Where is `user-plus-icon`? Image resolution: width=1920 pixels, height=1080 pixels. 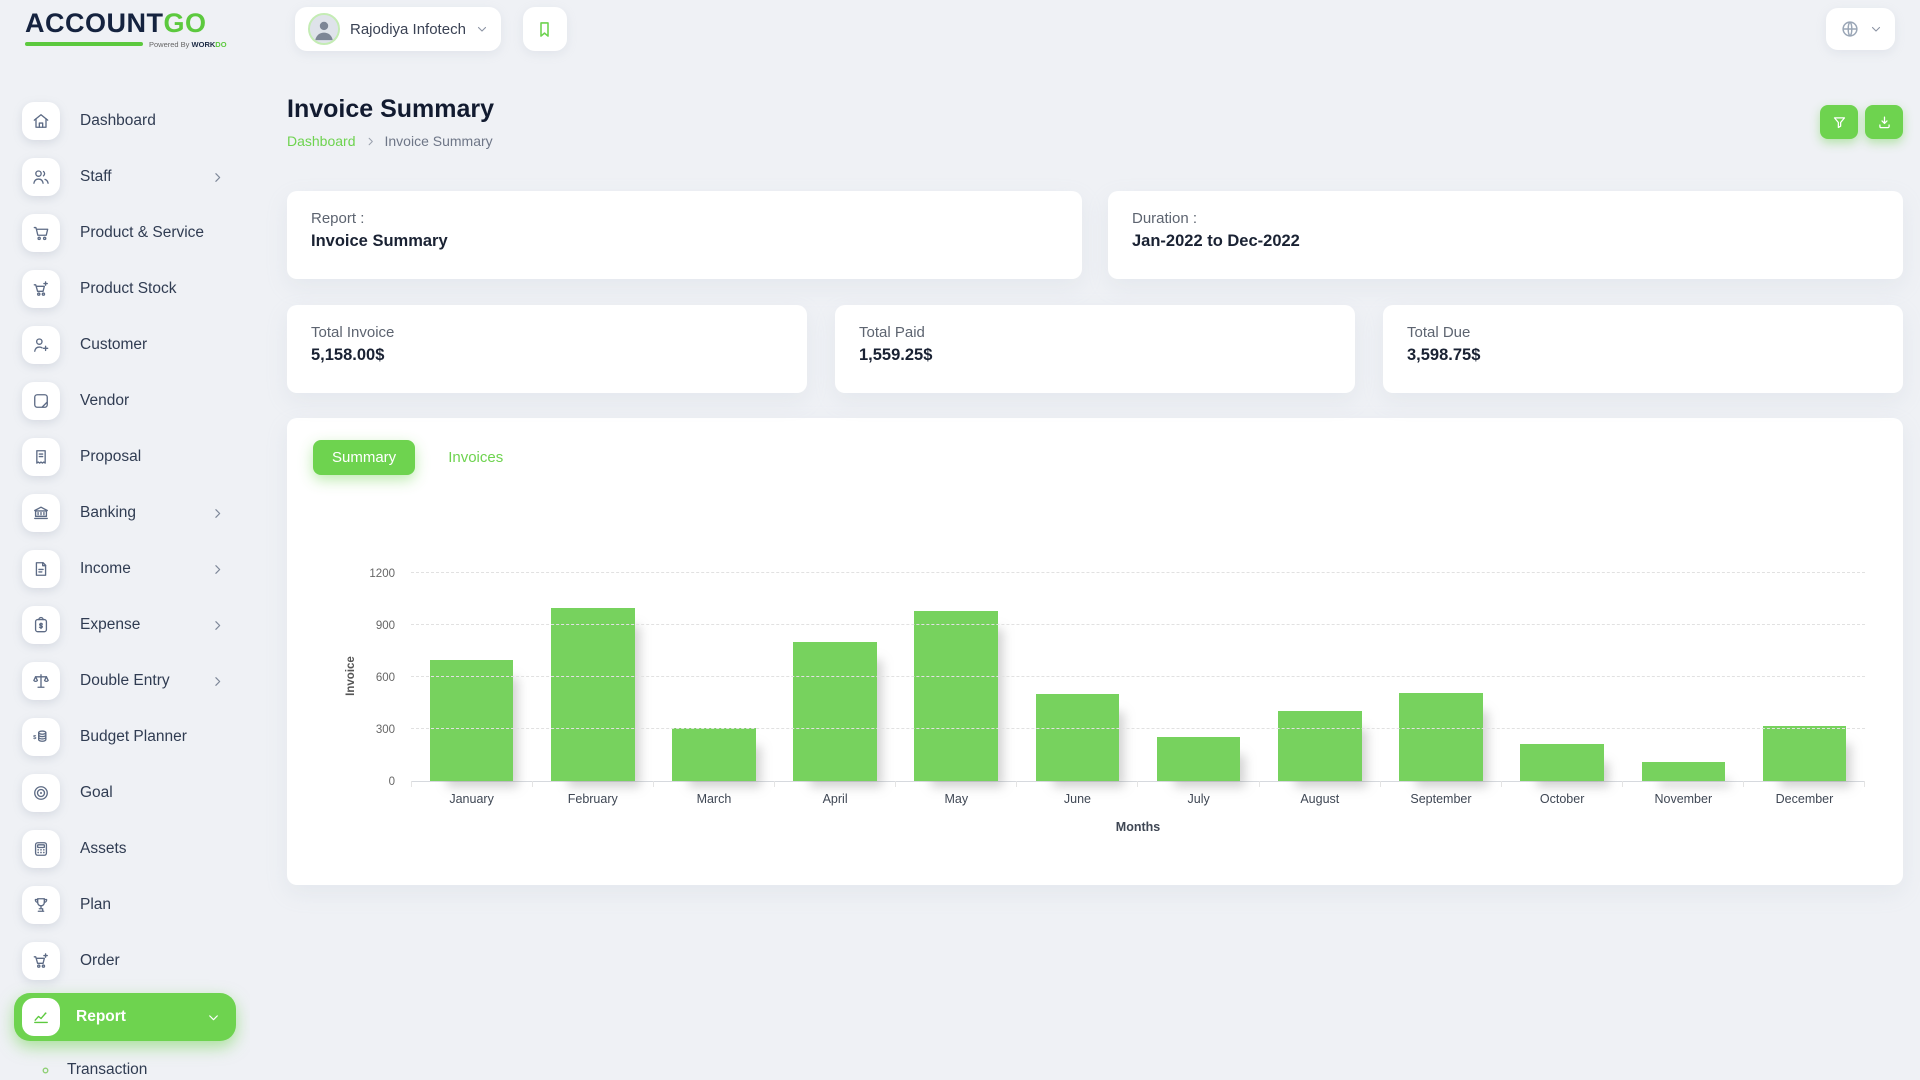
user-plus-icon is located at coordinates (41, 345).